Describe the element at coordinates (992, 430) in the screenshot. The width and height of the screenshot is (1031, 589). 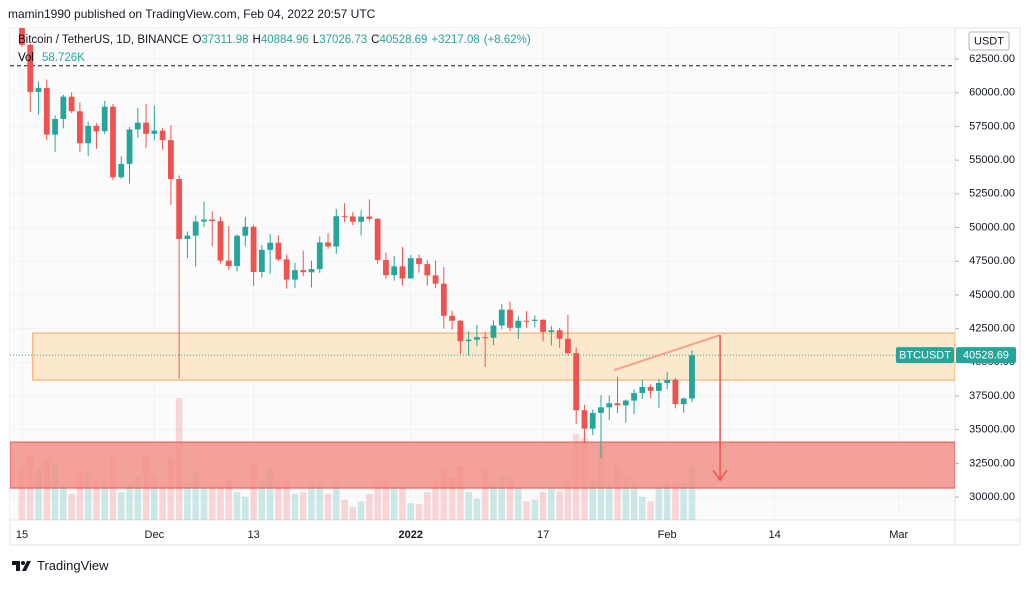
I see `y-tick-label: 35000.00` at that location.